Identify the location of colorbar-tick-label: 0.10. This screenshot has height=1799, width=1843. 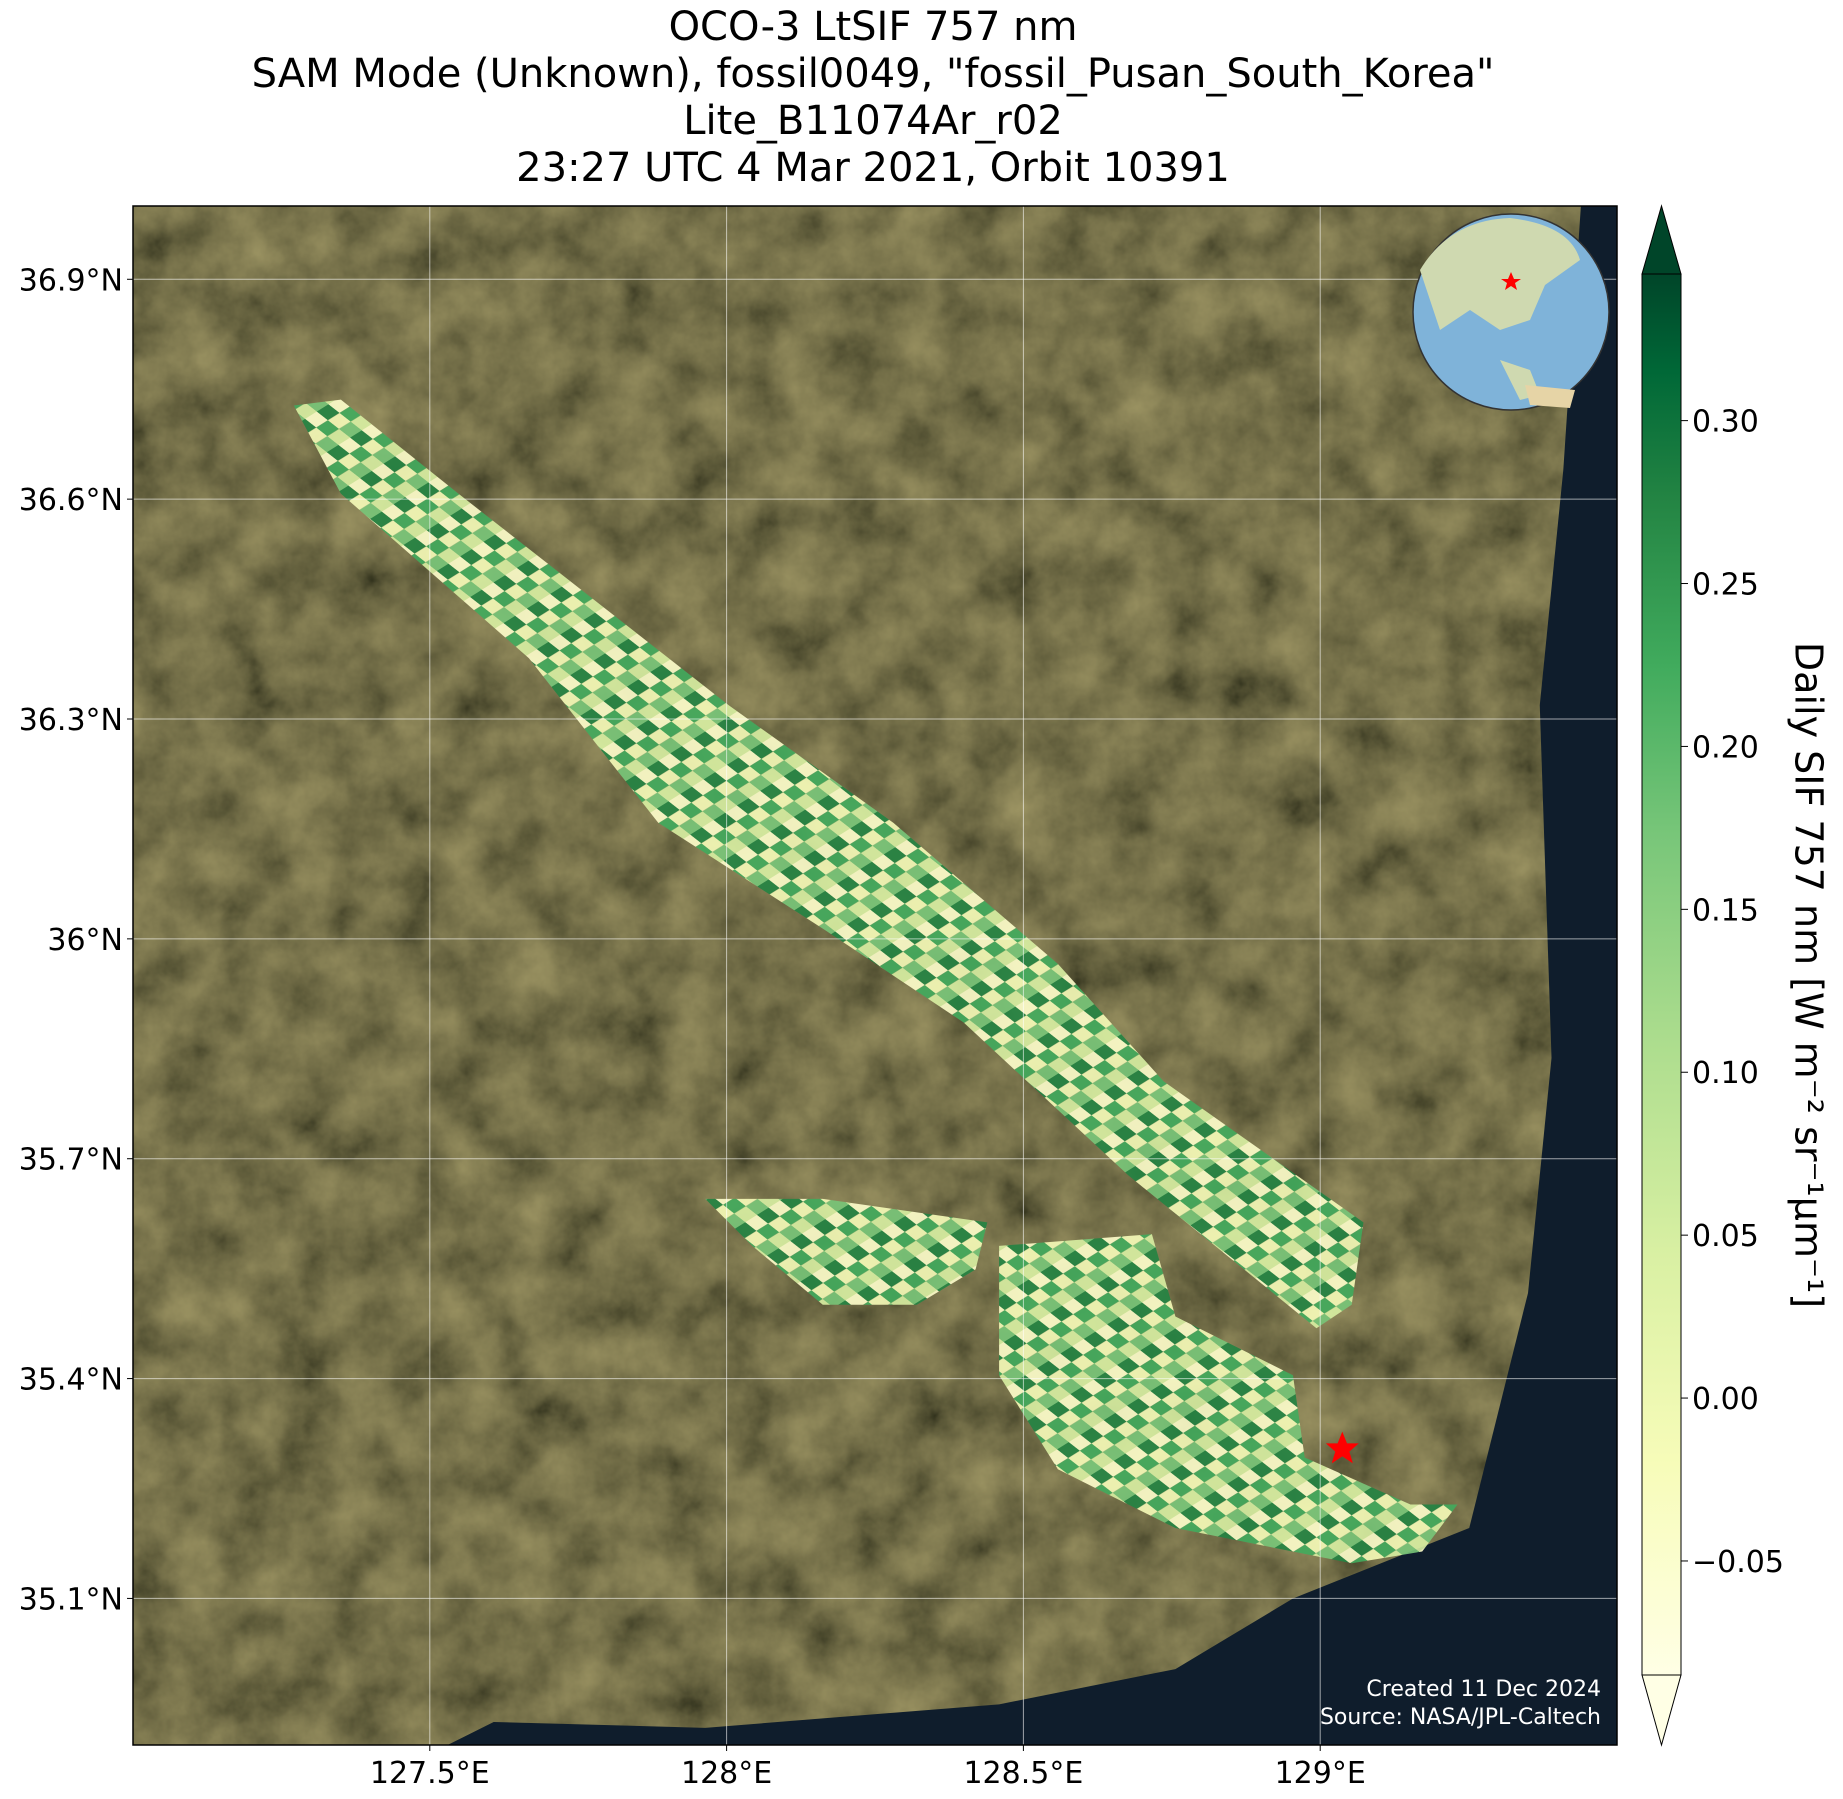
(1725, 1073).